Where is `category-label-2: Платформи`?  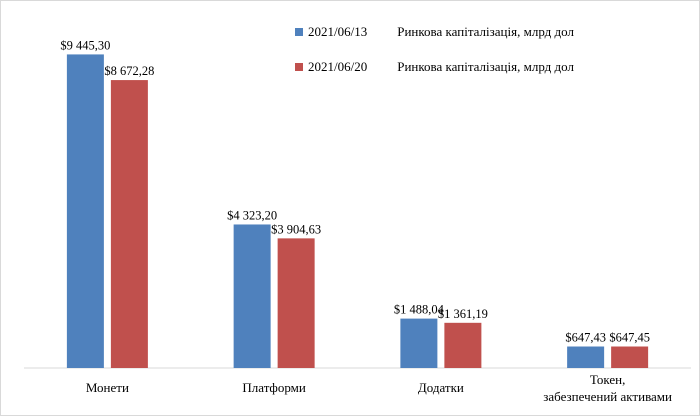 category-label-2: Платформи is located at coordinates (273, 387).